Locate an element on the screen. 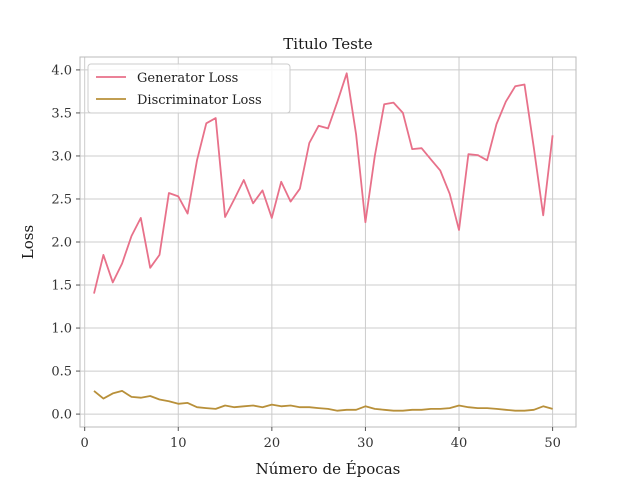  y-tick-label: 0.5 is located at coordinates (61, 372).